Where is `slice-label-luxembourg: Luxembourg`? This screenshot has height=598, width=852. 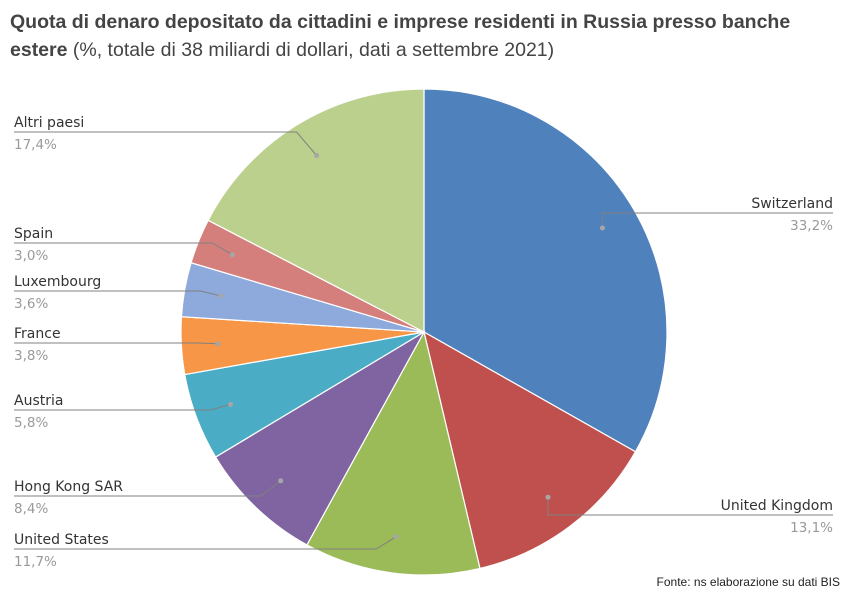 slice-label-luxembourg: Luxembourg is located at coordinates (57, 282).